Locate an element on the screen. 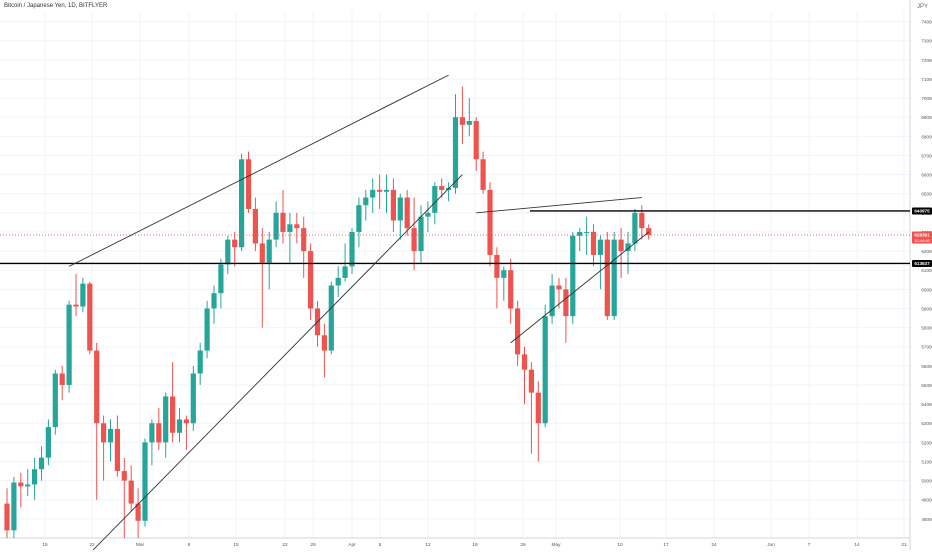 The image size is (932, 555). y-tick-label: 560000 is located at coordinates (926, 366).